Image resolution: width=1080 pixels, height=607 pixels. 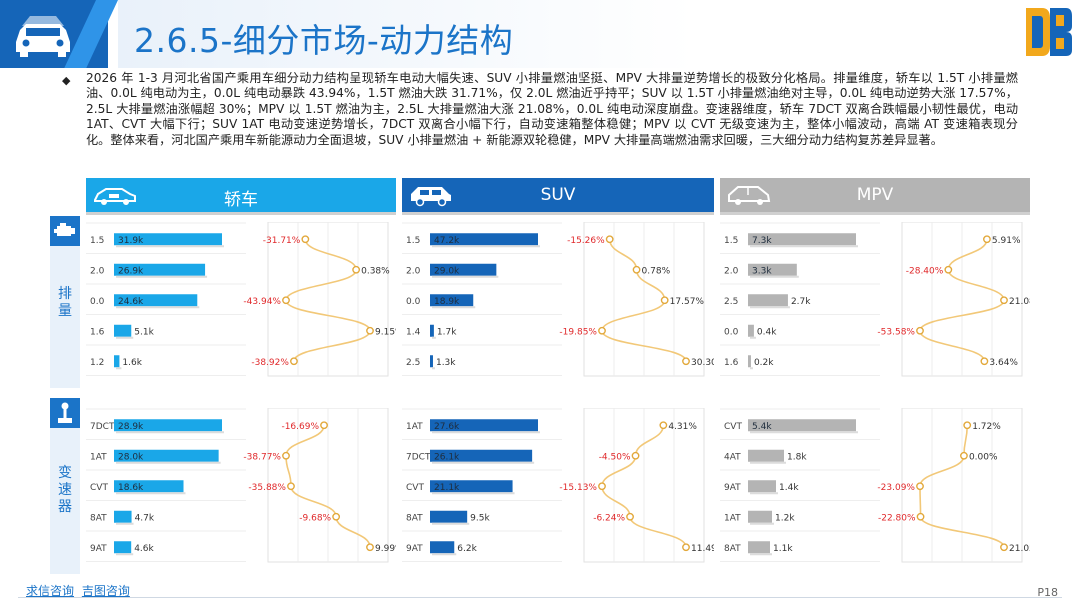 What do you see at coordinates (578, 332) in the screenshot?
I see `growth-label: -19.85%` at bounding box center [578, 332].